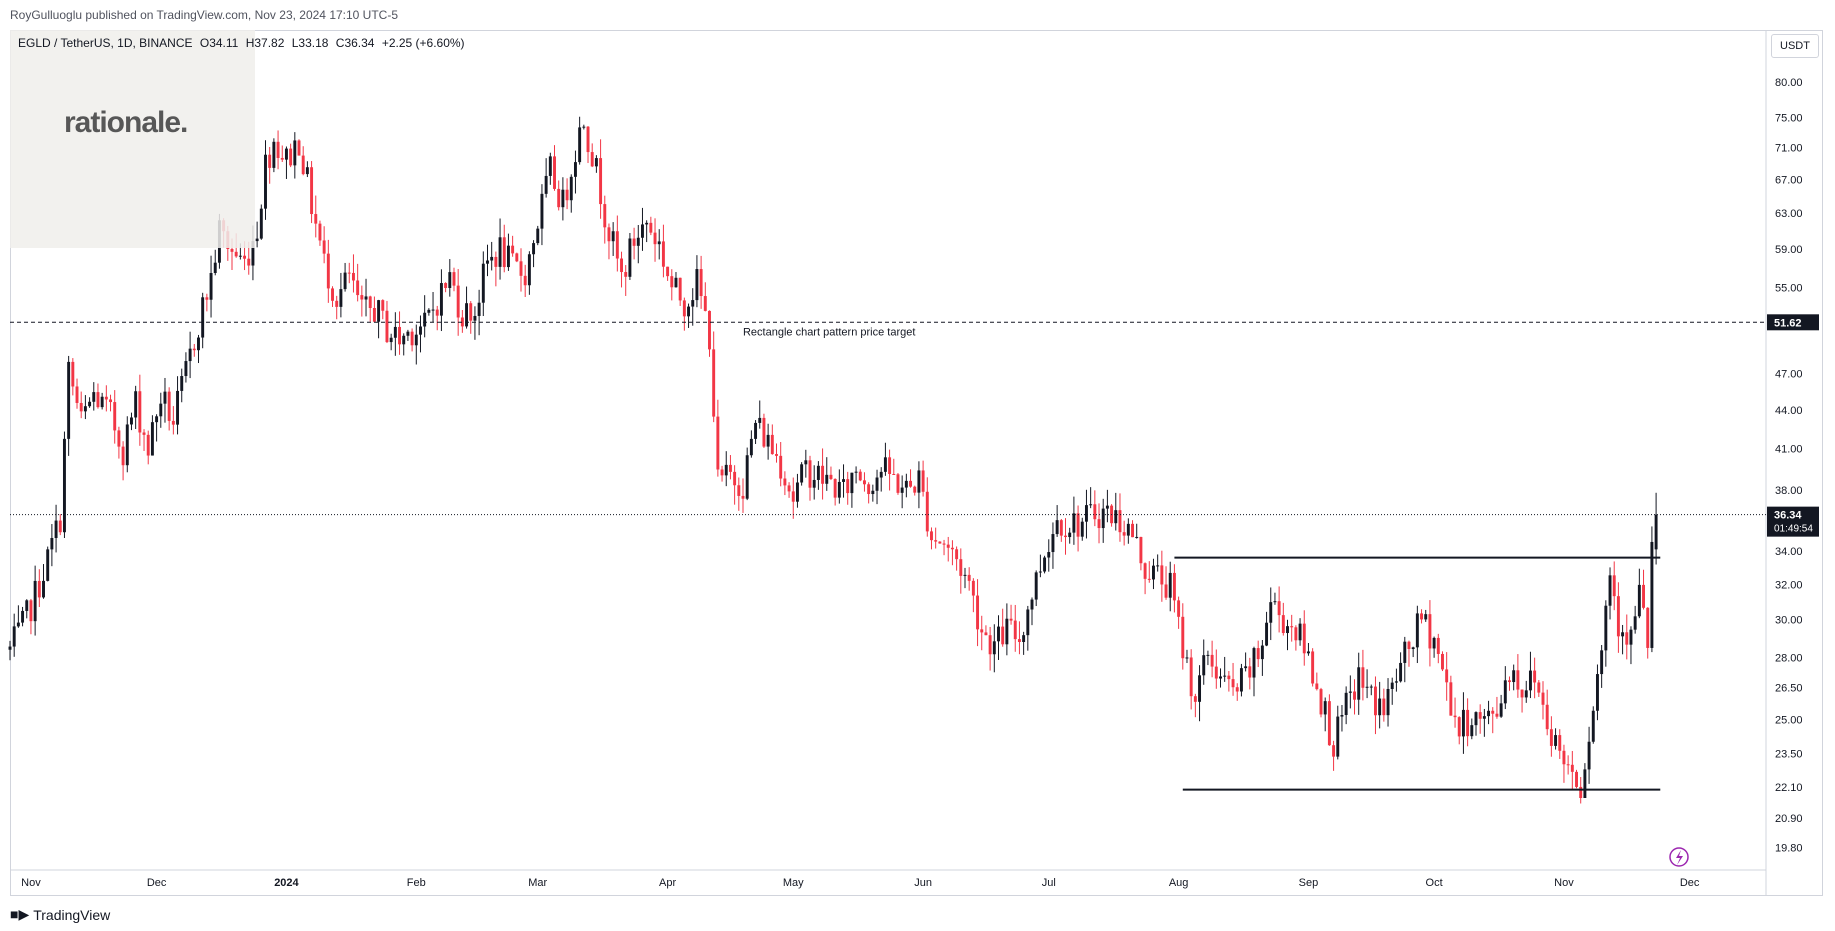 The image size is (1835, 931). Describe the element at coordinates (1789, 755) in the screenshot. I see `price-tick-label: 23.50` at that location.